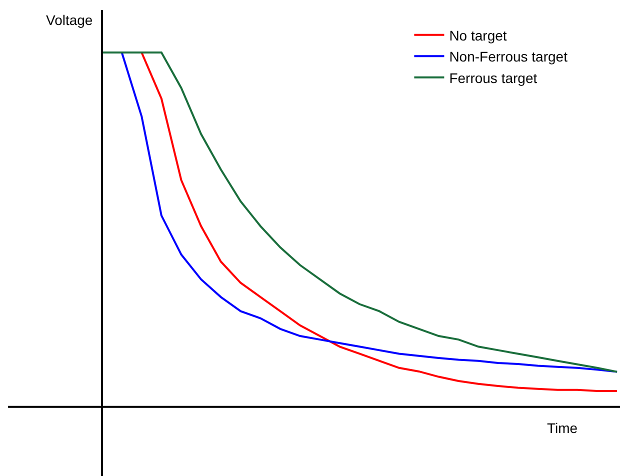 This screenshot has height=476, width=620. What do you see at coordinates (493, 78) in the screenshot?
I see `legend-label: Ferrous target` at bounding box center [493, 78].